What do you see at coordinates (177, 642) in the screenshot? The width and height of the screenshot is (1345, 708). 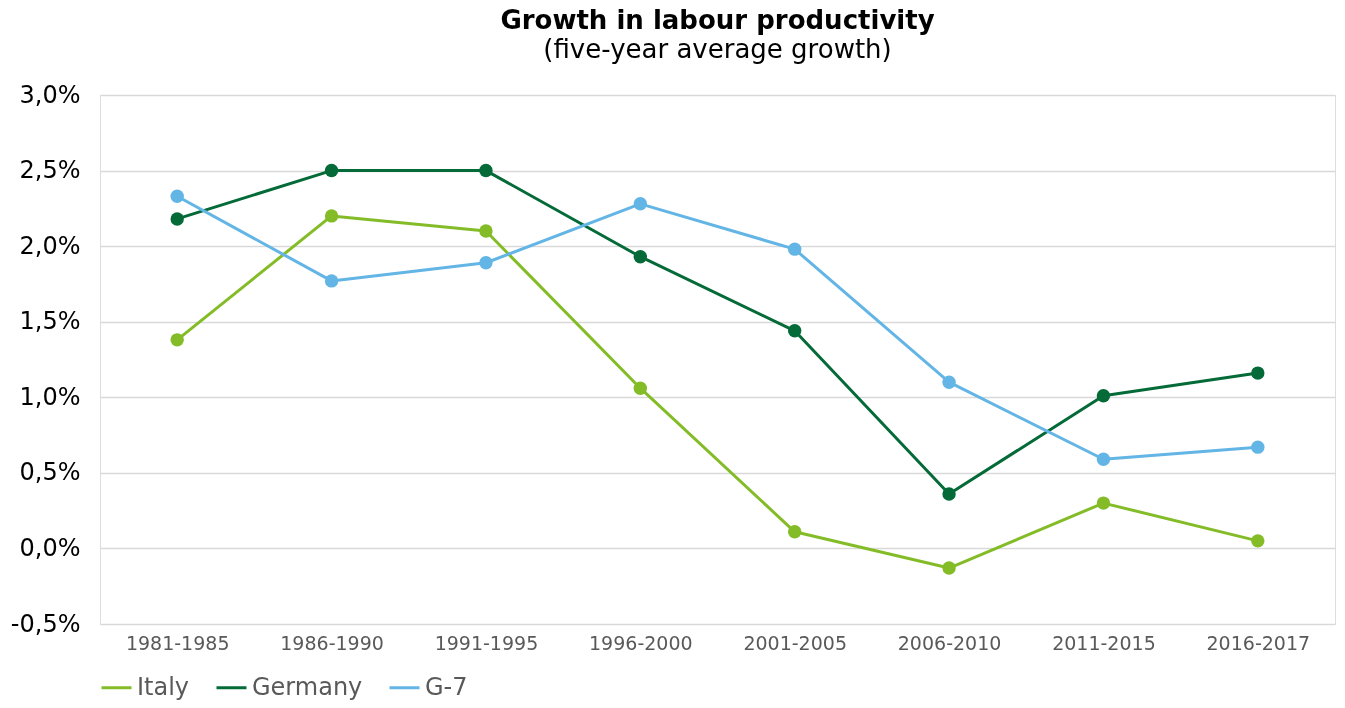 I see `x-tick-label: 1981-1985` at bounding box center [177, 642].